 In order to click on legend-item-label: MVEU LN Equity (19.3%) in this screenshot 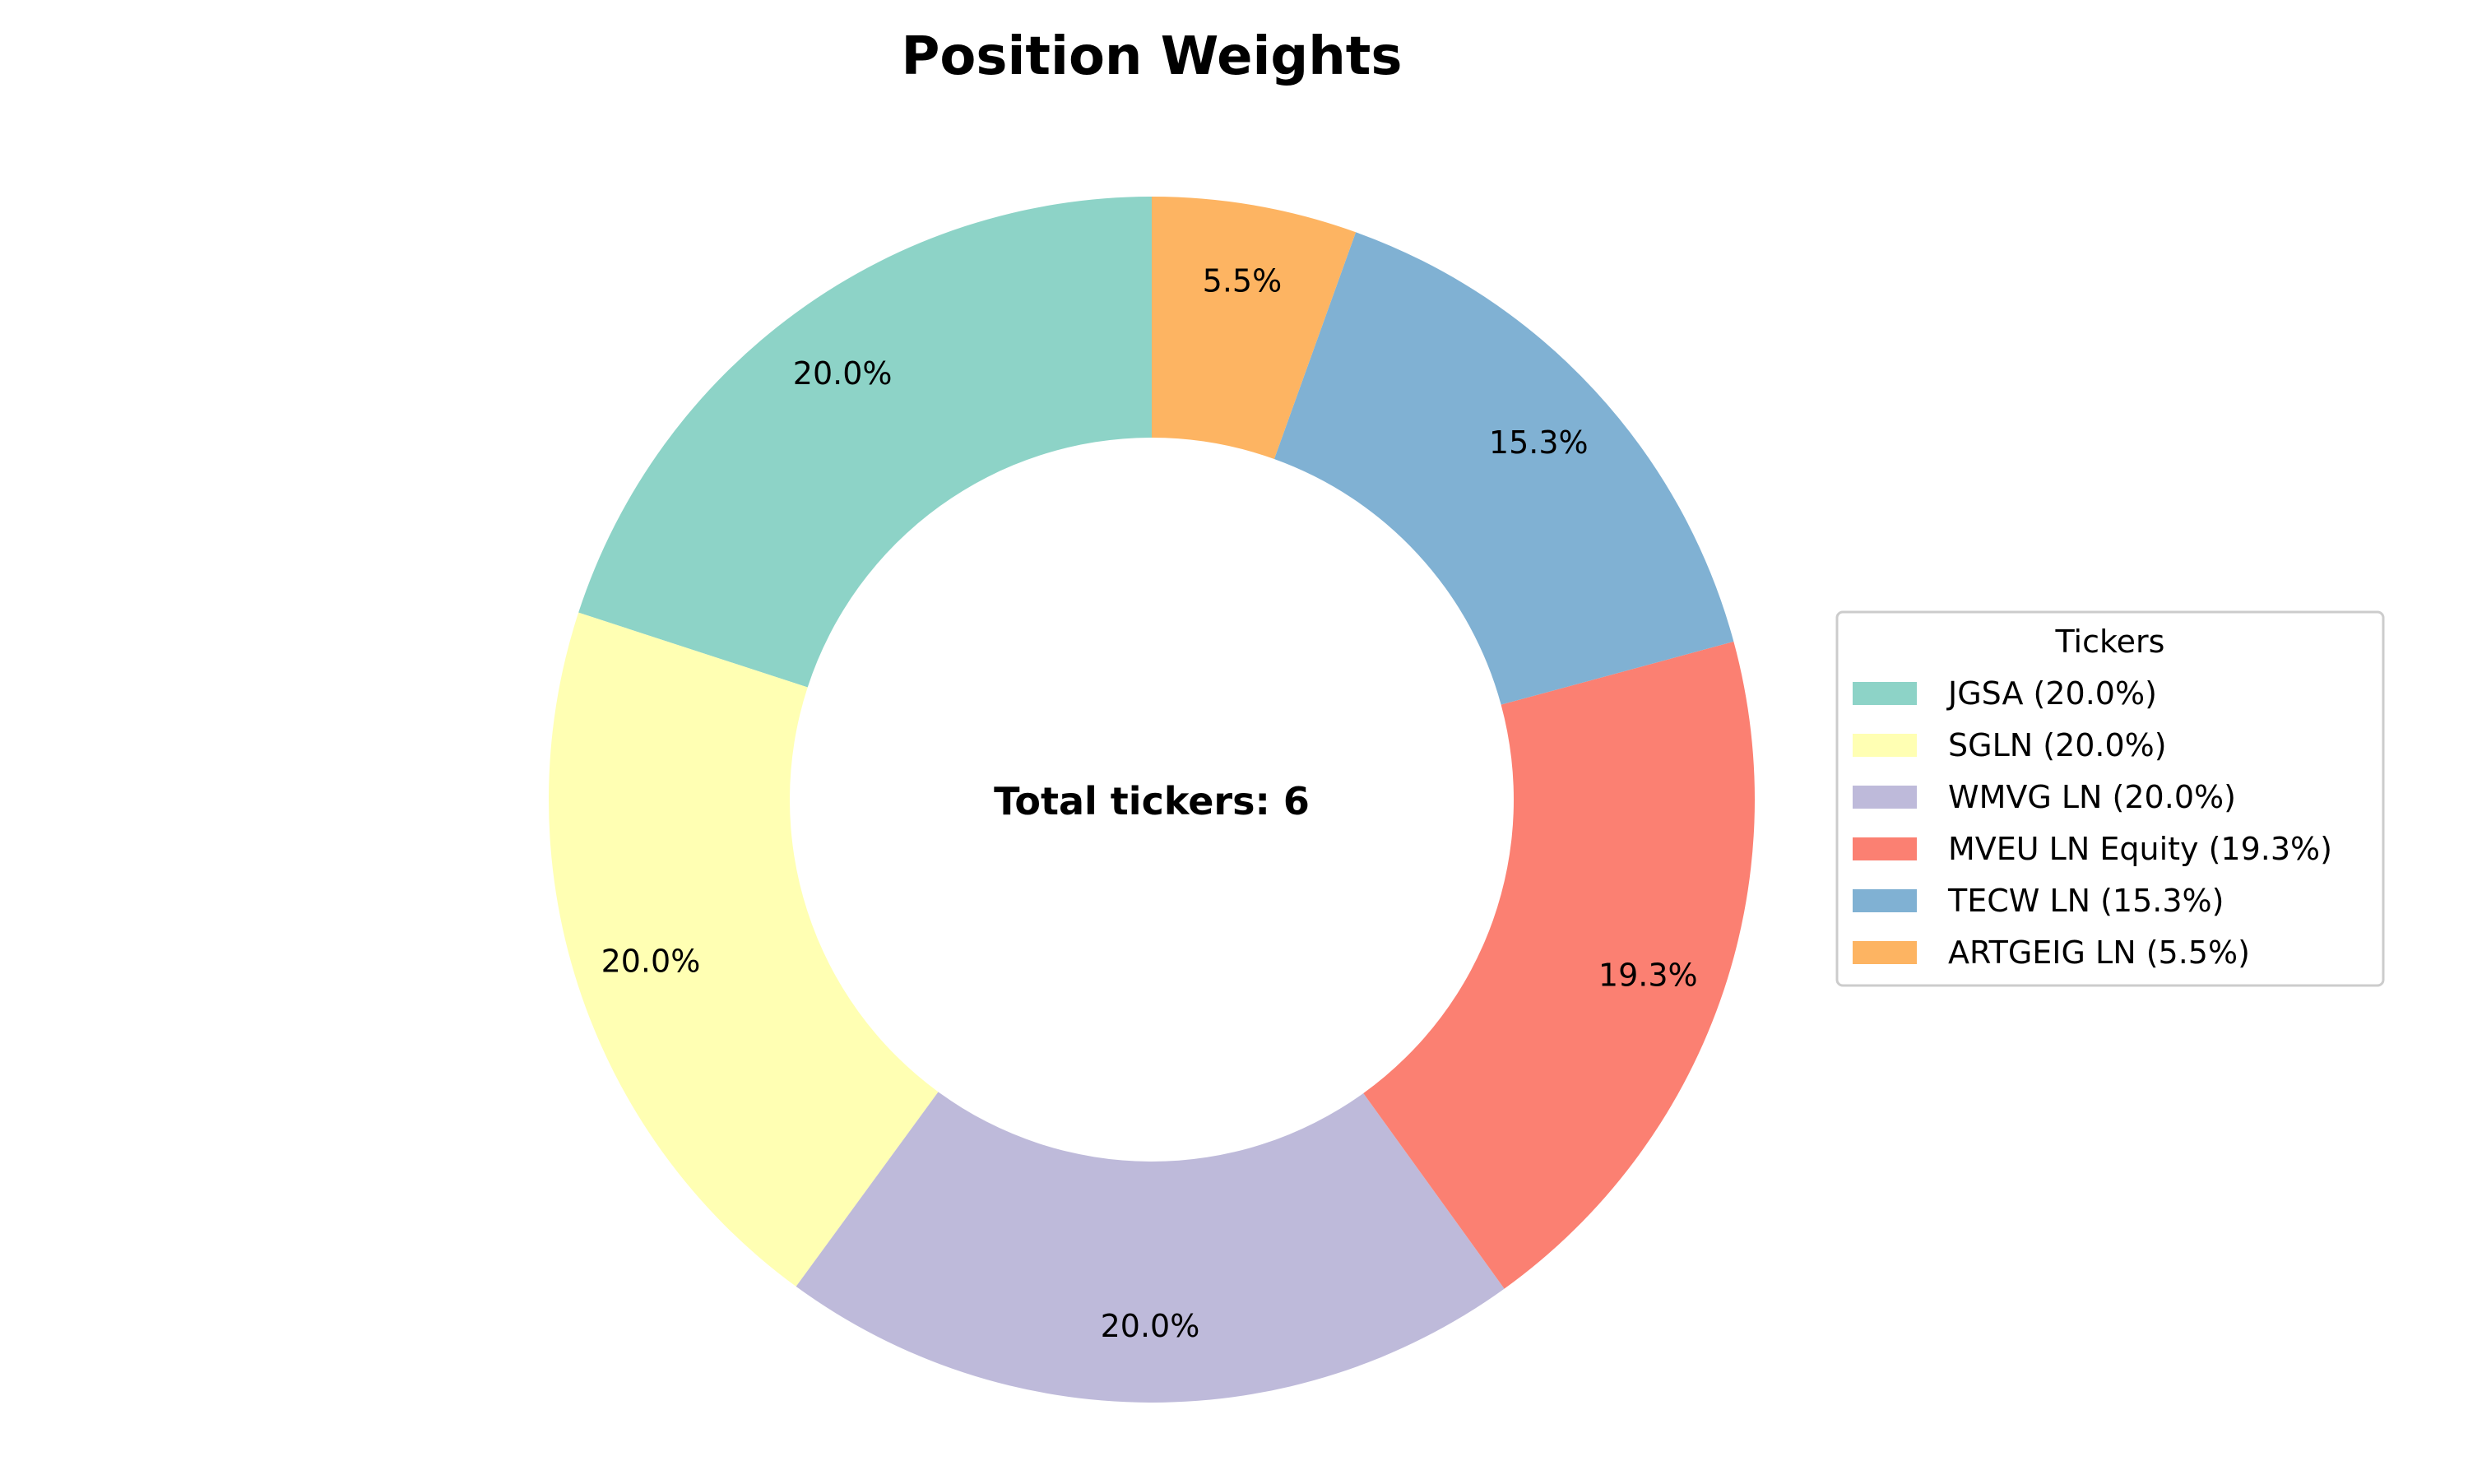, I will do `click(2140, 849)`.